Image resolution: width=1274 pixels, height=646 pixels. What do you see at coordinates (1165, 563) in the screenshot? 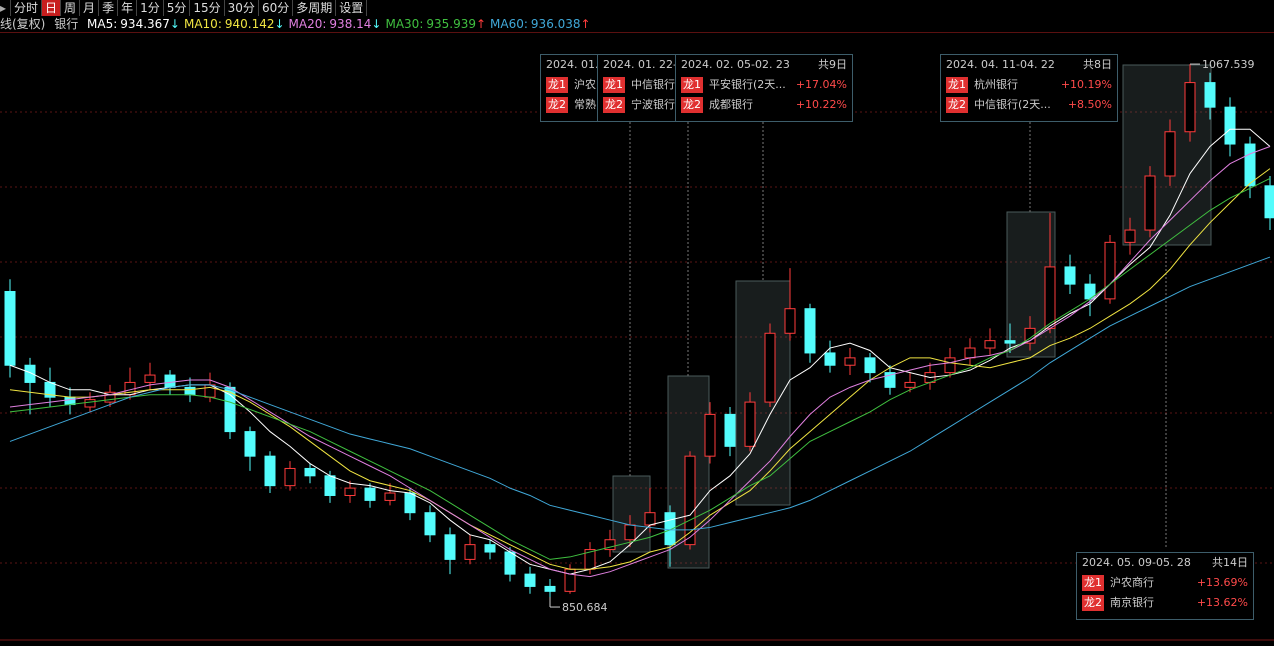
I see `box-header: 2024. 05. 09-05. 28 共14日` at bounding box center [1165, 563].